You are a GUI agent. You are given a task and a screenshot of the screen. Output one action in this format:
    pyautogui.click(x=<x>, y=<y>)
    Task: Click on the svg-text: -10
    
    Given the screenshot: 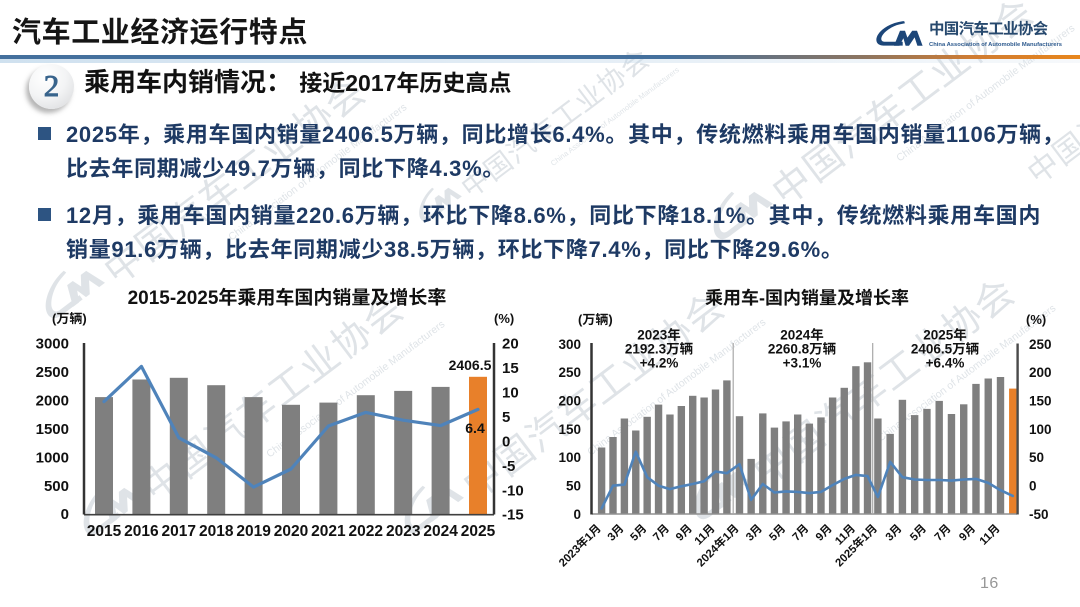 What is the action you would take?
    pyautogui.click(x=513, y=489)
    